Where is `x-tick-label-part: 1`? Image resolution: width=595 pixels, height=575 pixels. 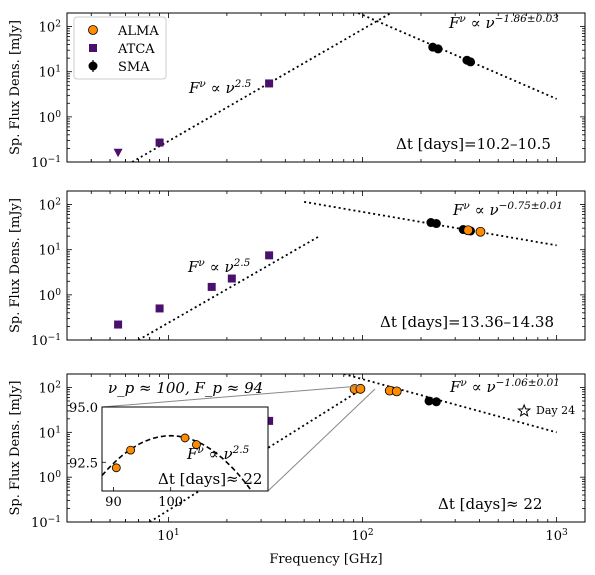 x-tick-label-part: 1 is located at coordinates (177, 533).